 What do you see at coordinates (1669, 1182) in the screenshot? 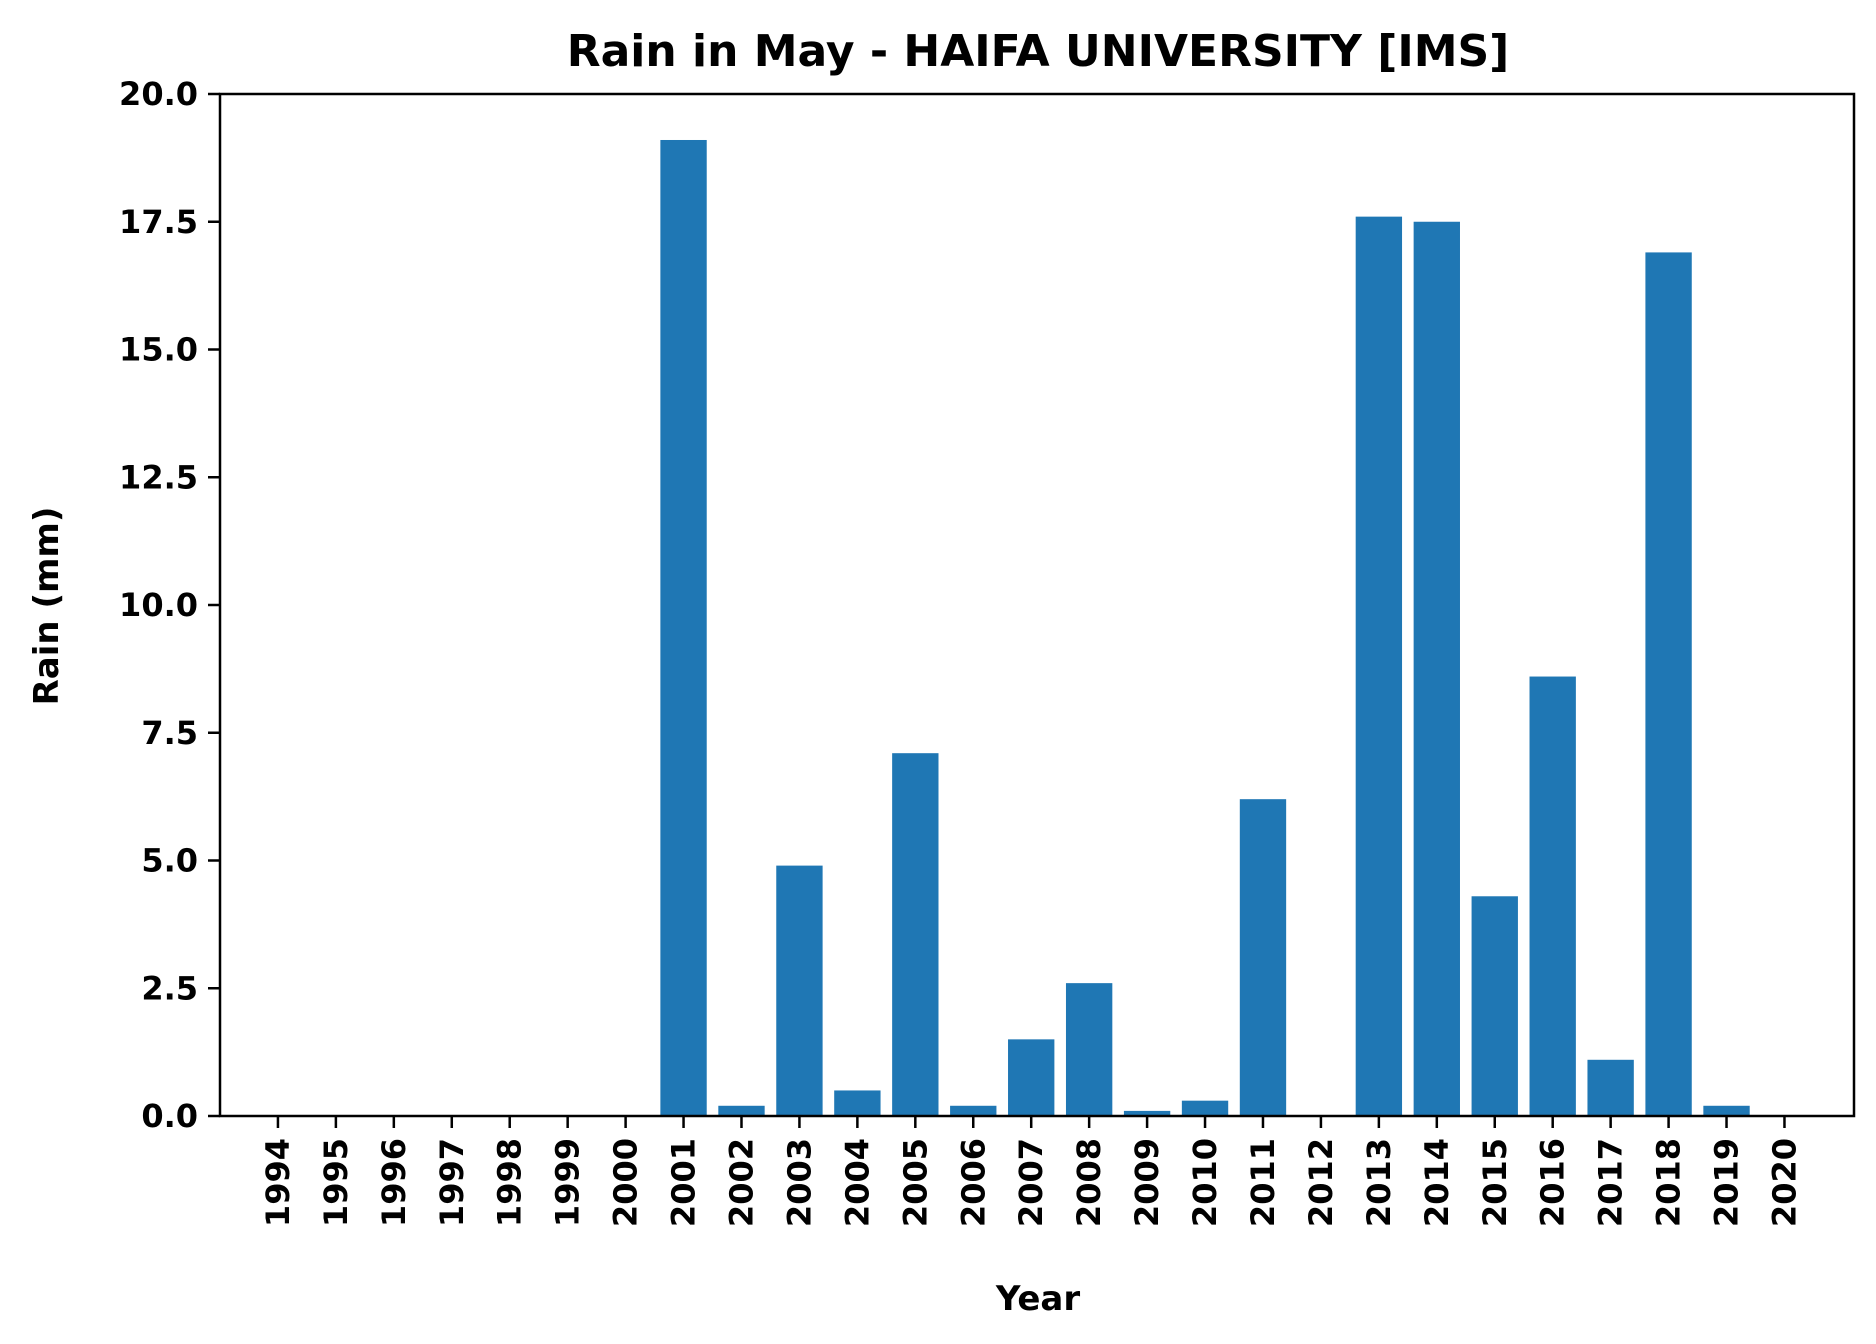
I see `x-tick-label: 2018` at bounding box center [1669, 1182].